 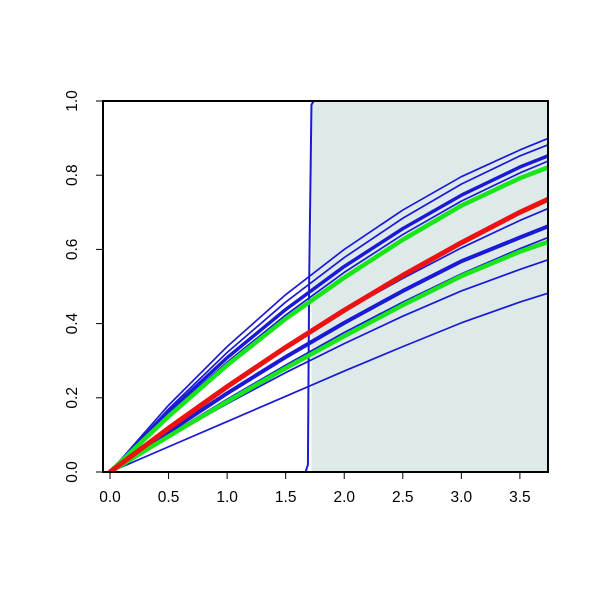 What do you see at coordinates (110, 497) in the screenshot?
I see `x-tick-label: 0.0` at bounding box center [110, 497].